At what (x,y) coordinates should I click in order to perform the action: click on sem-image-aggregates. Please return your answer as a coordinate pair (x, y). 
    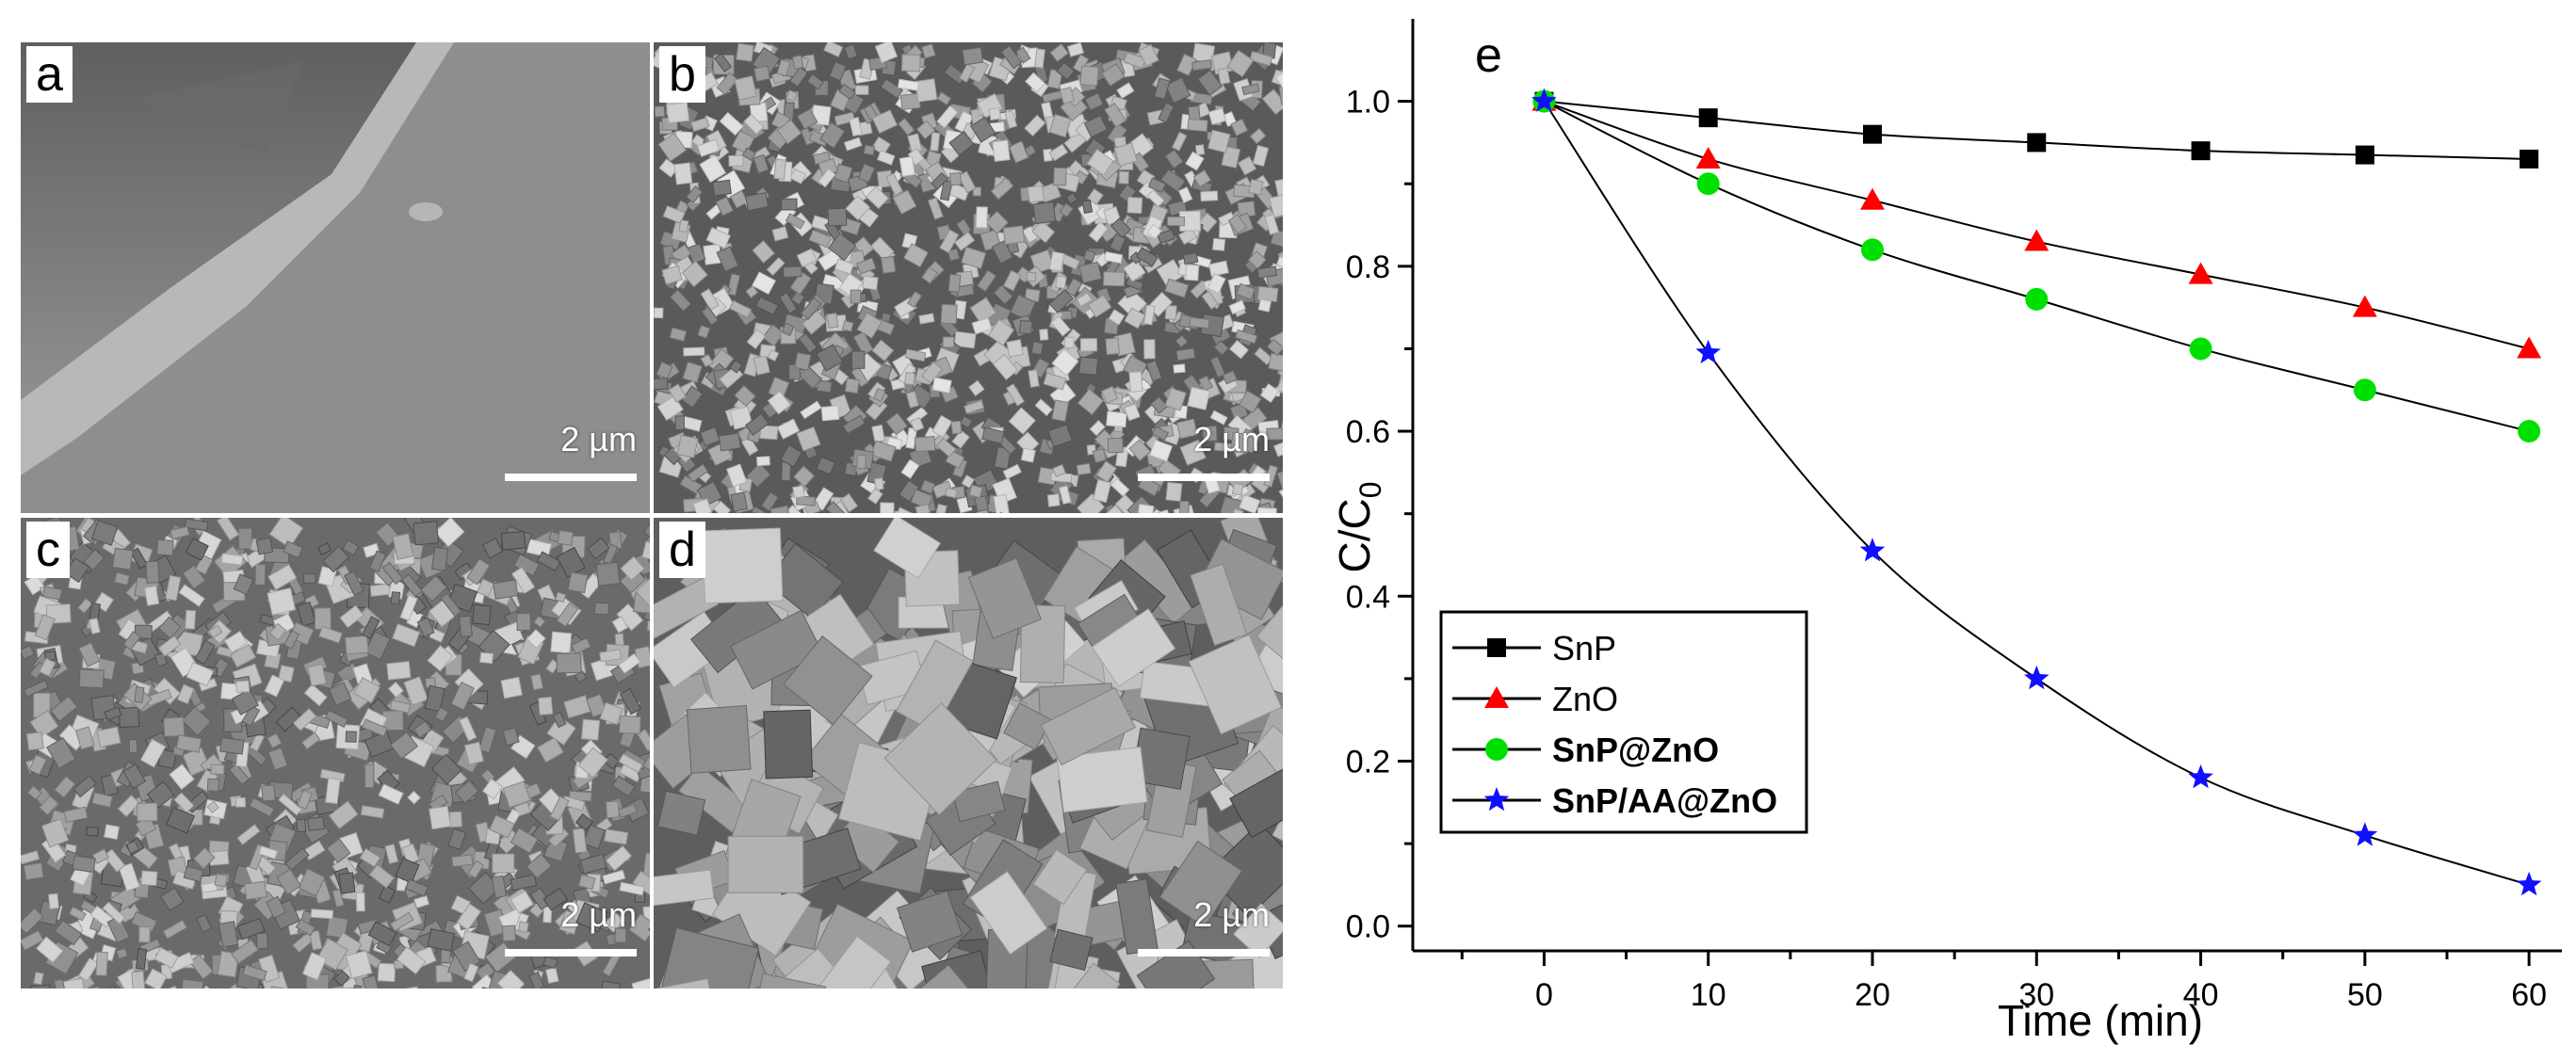
    Looking at the image, I should click on (335, 753).